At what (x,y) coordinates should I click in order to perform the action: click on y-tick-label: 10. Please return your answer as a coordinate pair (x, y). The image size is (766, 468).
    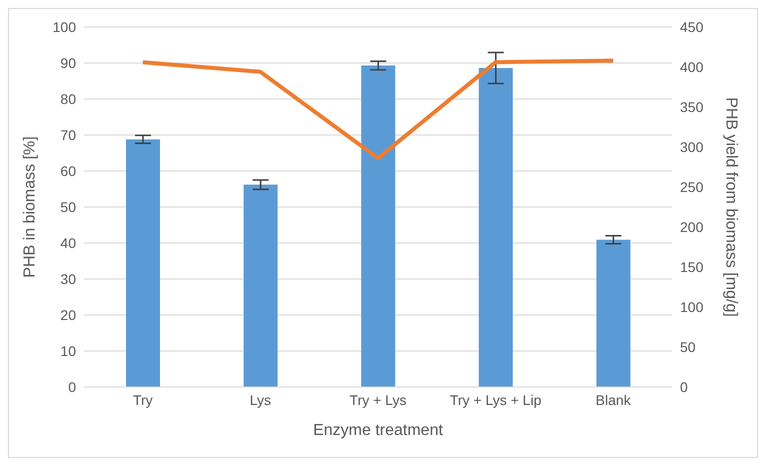
    Looking at the image, I should click on (68, 350).